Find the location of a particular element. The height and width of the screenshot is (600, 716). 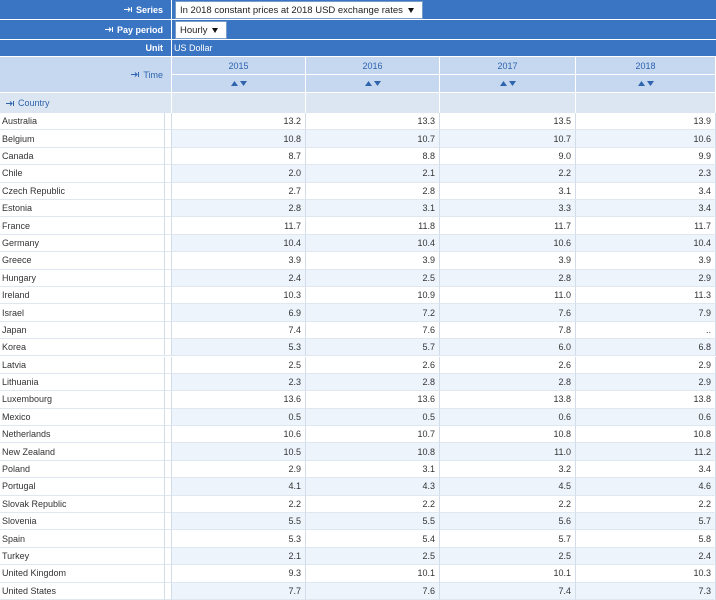

value-cell: 0.5 is located at coordinates (373, 417).